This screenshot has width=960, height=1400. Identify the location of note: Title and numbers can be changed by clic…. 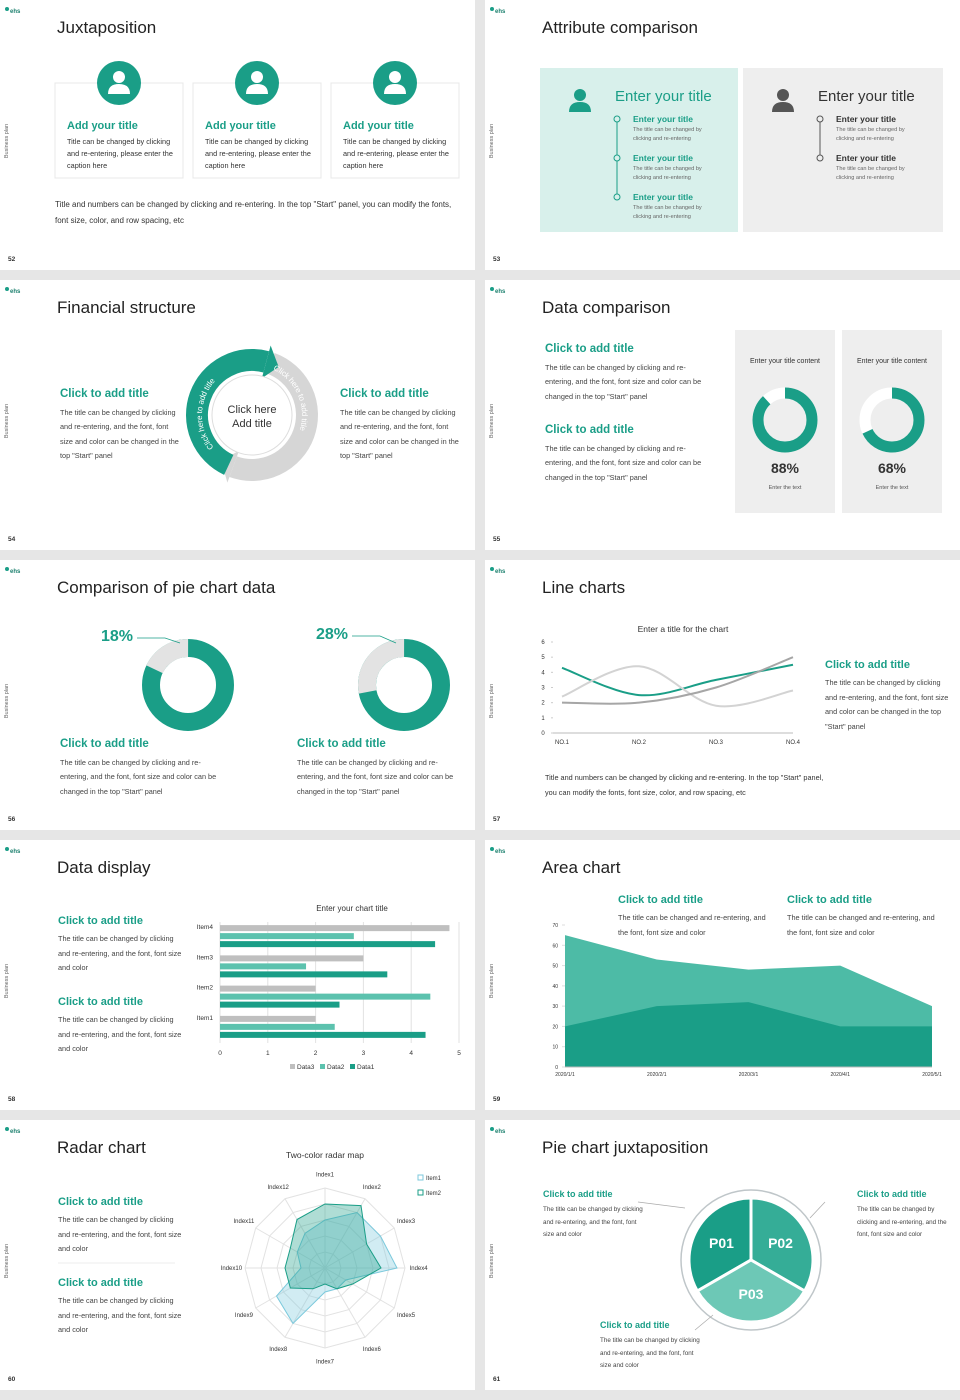
(684, 785).